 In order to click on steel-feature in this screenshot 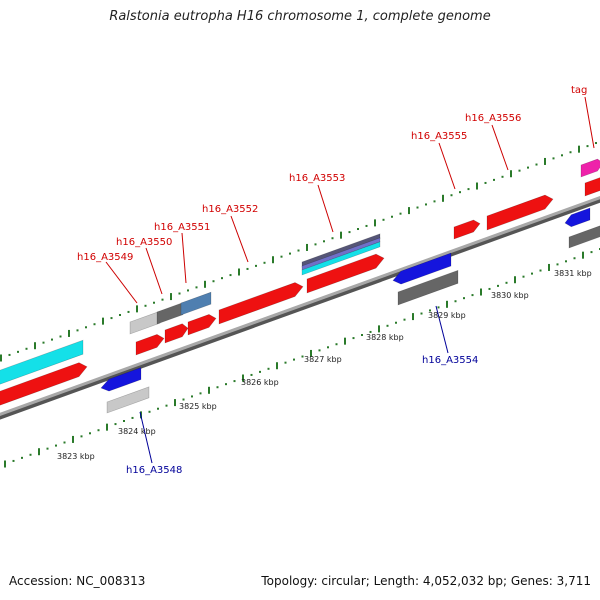, I will do `click(196, 303)`.